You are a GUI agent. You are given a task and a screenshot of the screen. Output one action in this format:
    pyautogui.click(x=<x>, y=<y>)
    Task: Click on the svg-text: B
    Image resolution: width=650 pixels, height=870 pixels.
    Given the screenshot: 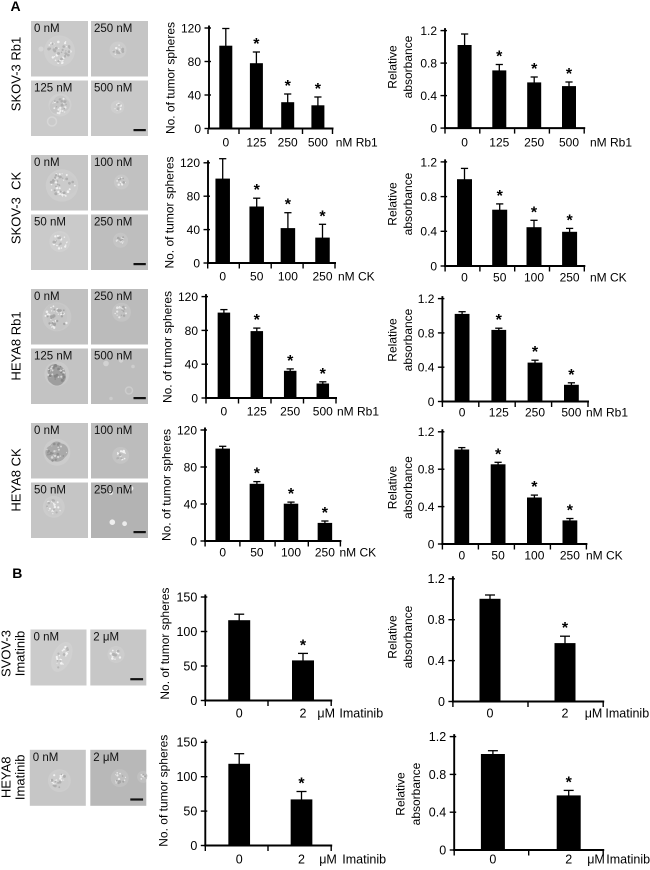 What is the action you would take?
    pyautogui.click(x=17, y=573)
    